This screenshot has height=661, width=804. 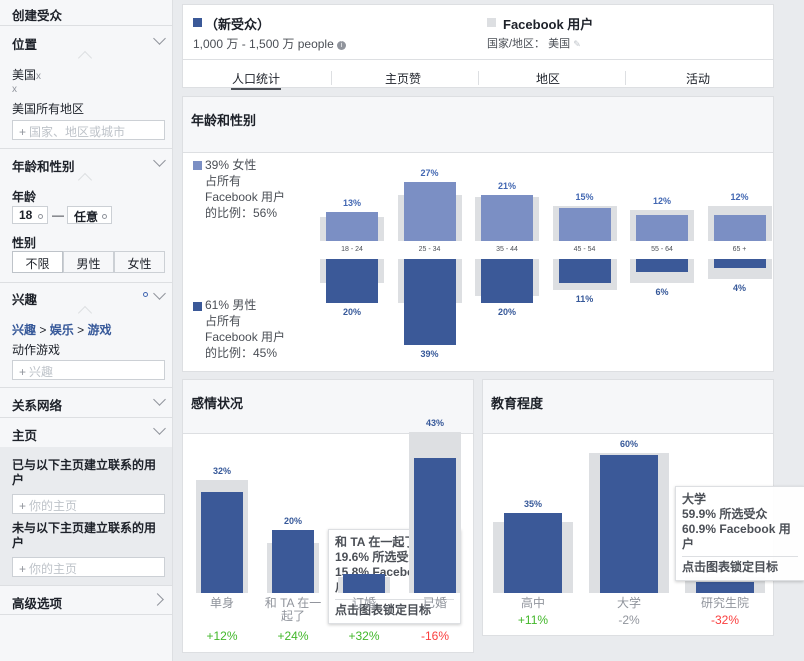 I want to click on male-line1: 占所有, so click(x=223, y=321).